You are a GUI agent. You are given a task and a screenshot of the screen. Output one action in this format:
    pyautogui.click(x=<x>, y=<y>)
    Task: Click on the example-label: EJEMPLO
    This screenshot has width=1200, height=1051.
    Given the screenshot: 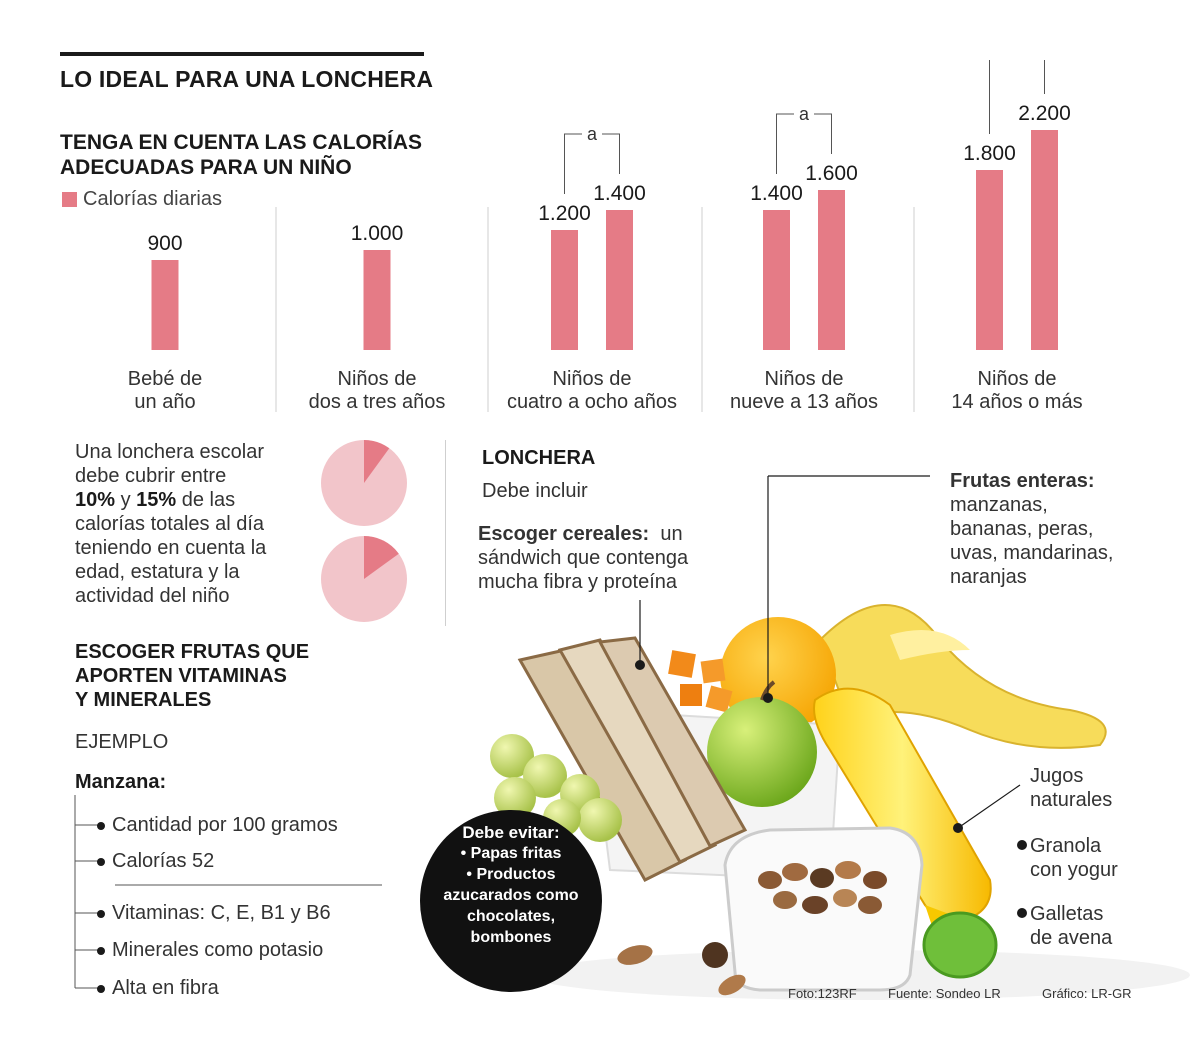 What is the action you would take?
    pyautogui.click(x=122, y=742)
    